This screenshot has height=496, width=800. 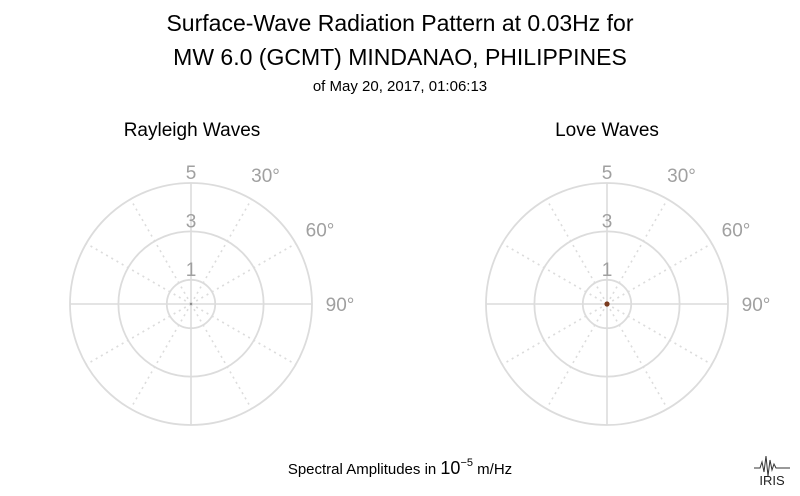 I want to click on love-theta-tick-label: 60°, so click(x=736, y=231).